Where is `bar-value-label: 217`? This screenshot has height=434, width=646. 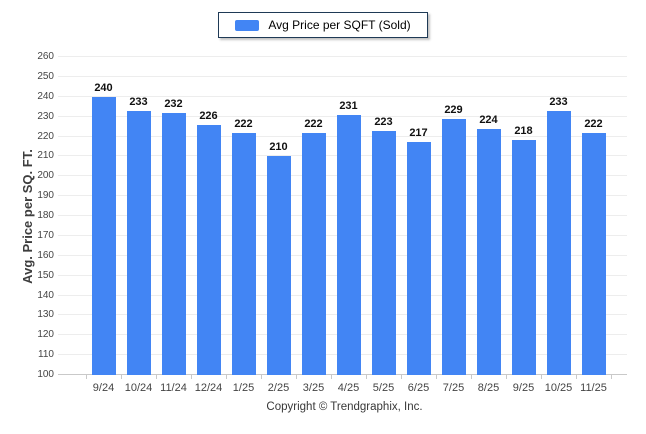
bar-value-label: 217 is located at coordinates (418, 133).